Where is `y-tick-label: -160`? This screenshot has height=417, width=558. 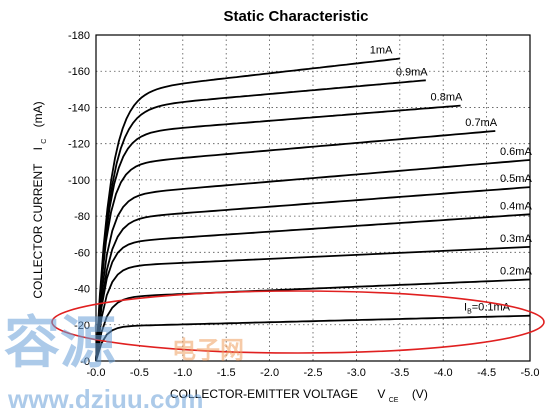 y-tick-label: -160 is located at coordinates (79, 72).